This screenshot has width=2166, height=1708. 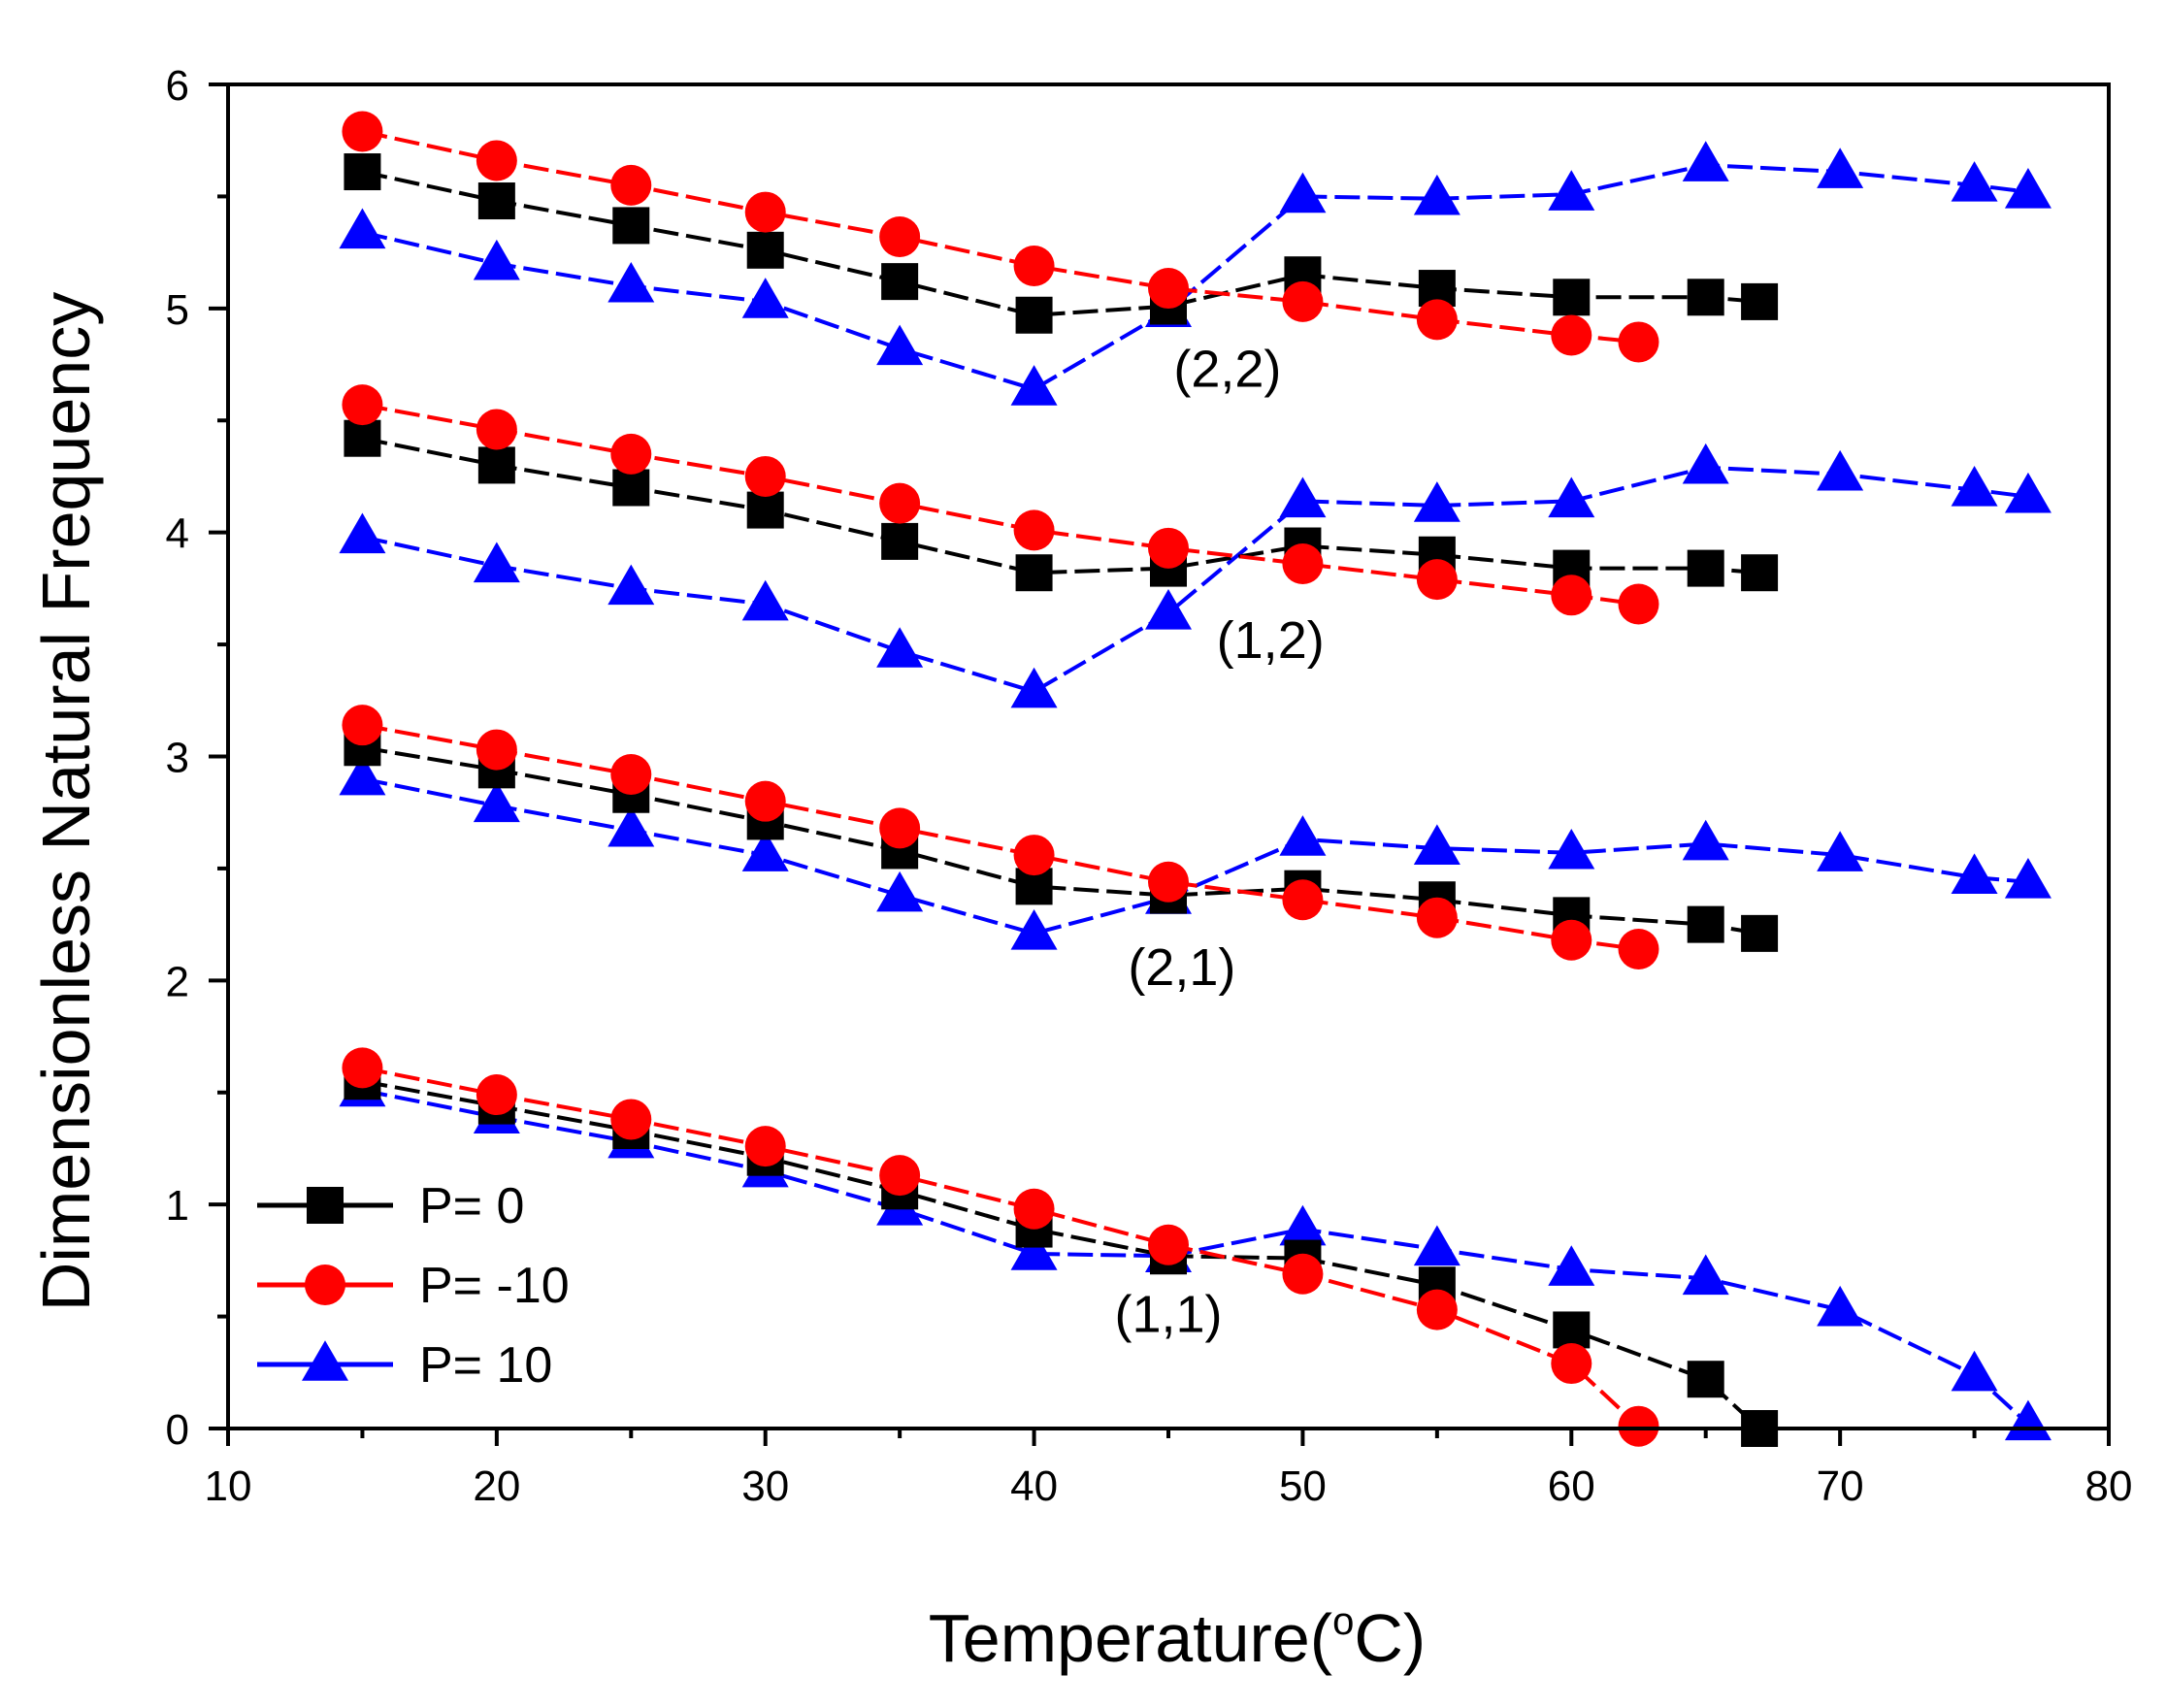 What do you see at coordinates (228, 1486) in the screenshot?
I see `x-tick-label: 10` at bounding box center [228, 1486].